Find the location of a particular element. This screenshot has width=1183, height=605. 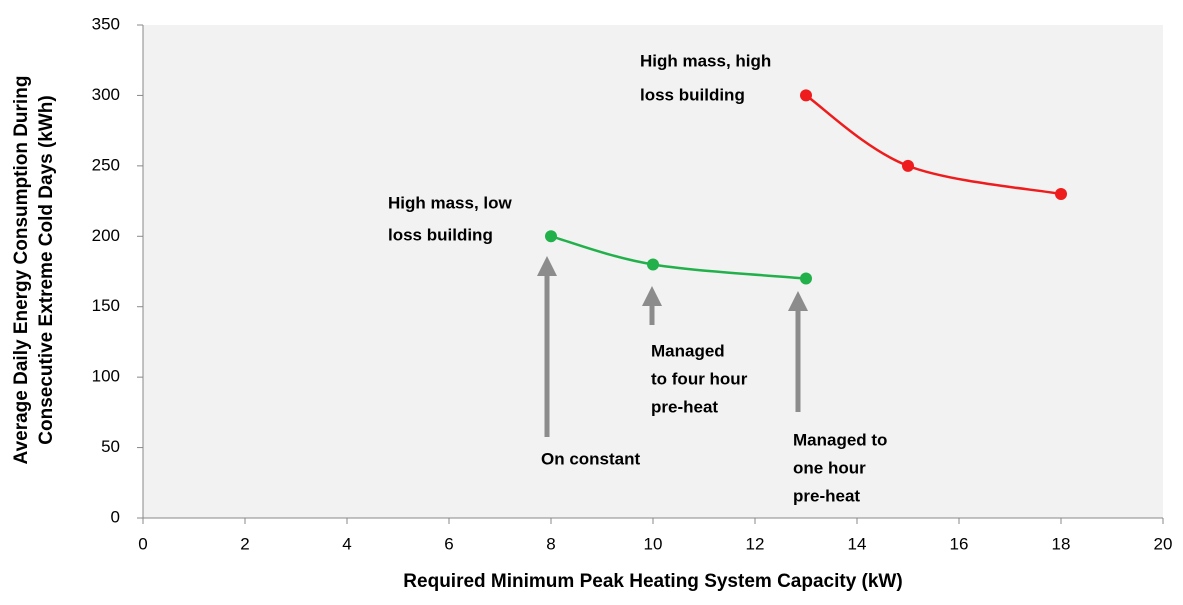

annotation: High mass, high is located at coordinates (705, 60).